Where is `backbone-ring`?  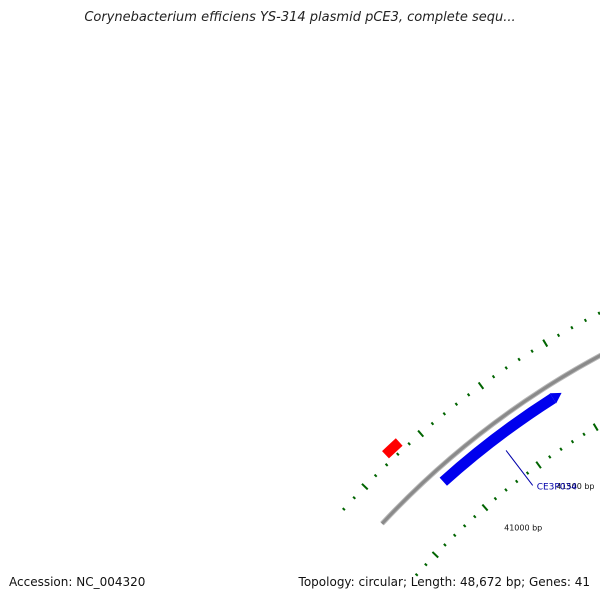 backbone-ring is located at coordinates (490, 439).